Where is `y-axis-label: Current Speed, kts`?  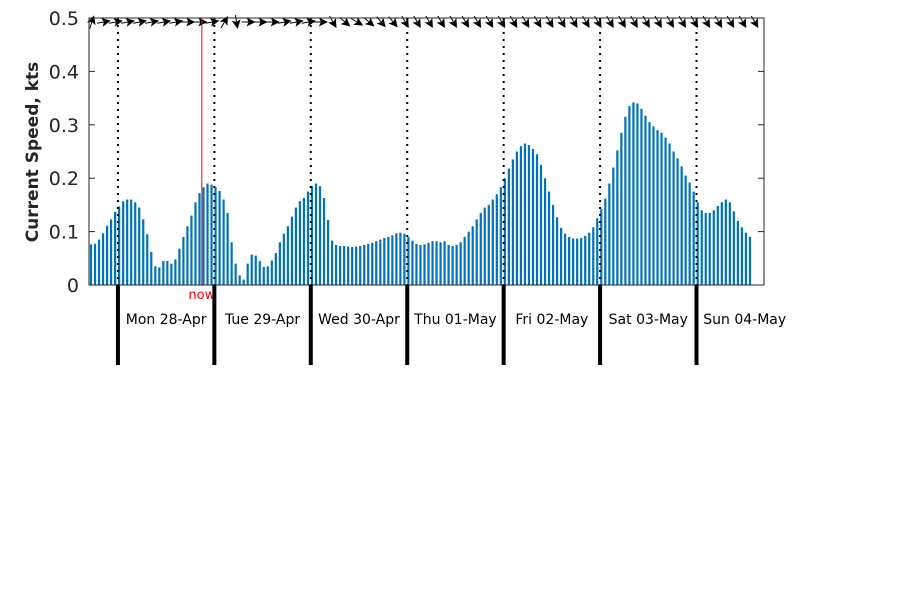 y-axis-label: Current Speed, kts is located at coordinates (33, 152).